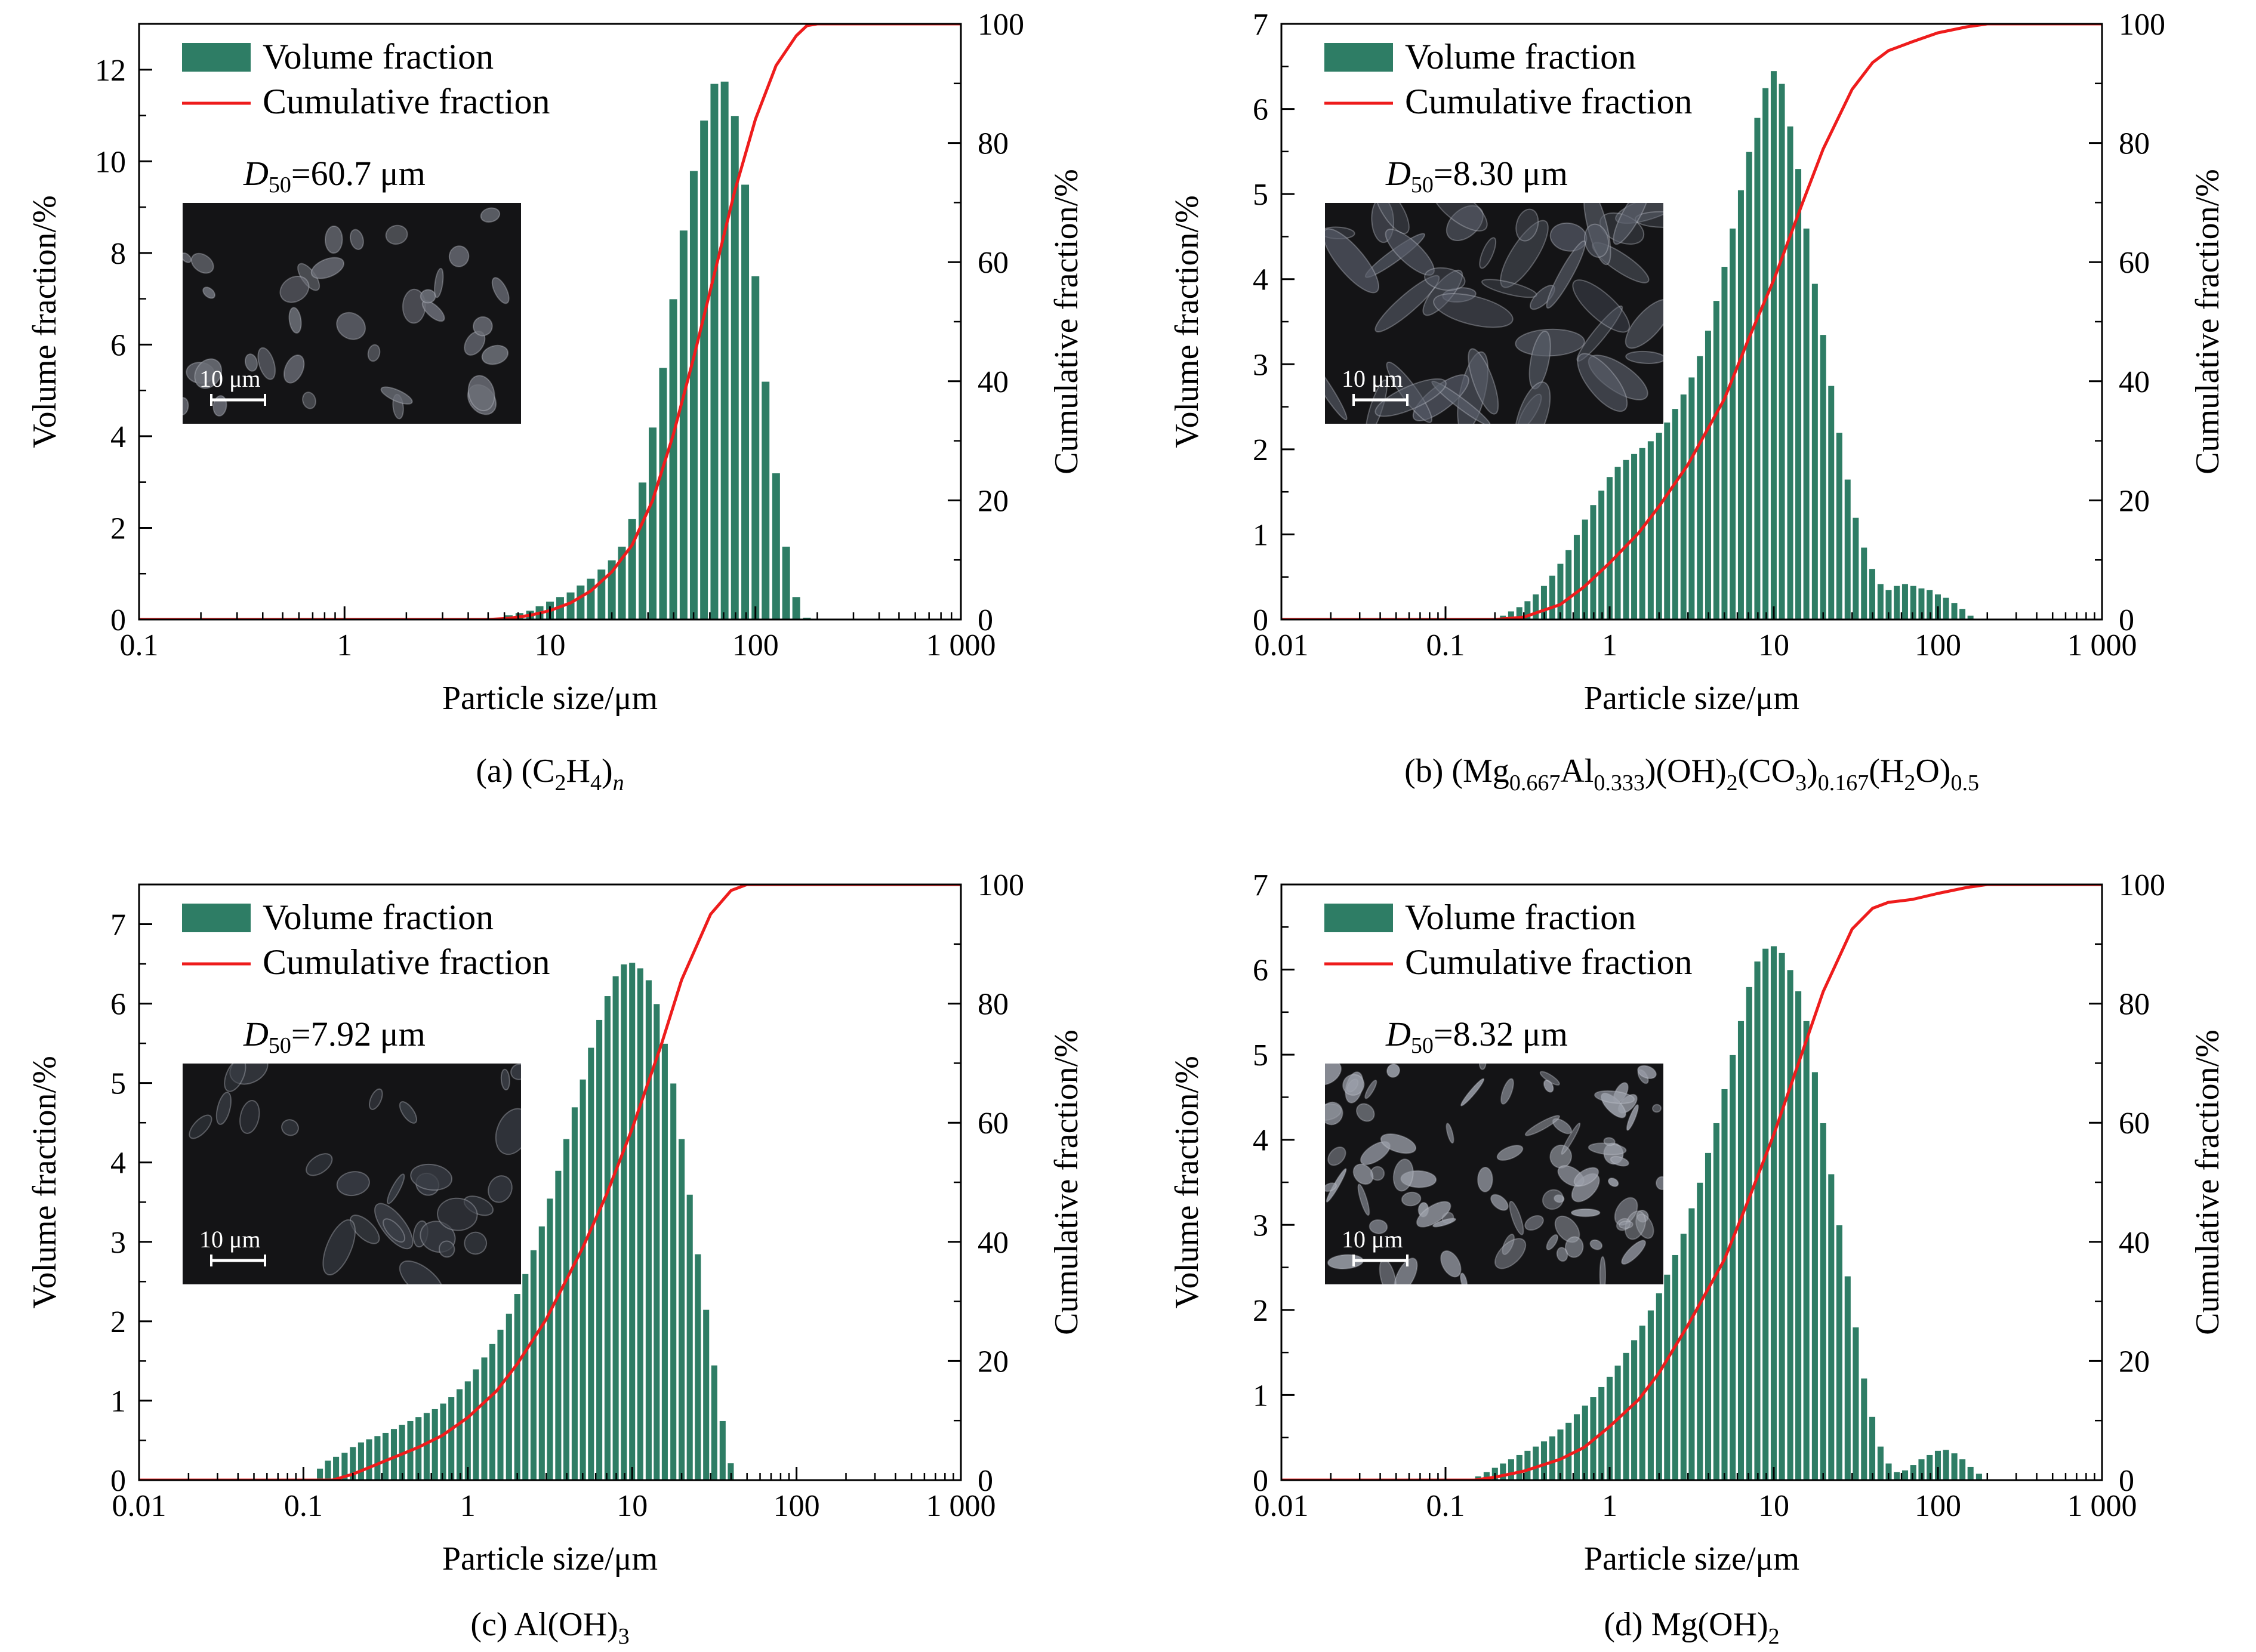 The image size is (2256, 1652). What do you see at coordinates (1260, 971) in the screenshot?
I see `y-tick-label: 6` at bounding box center [1260, 971].